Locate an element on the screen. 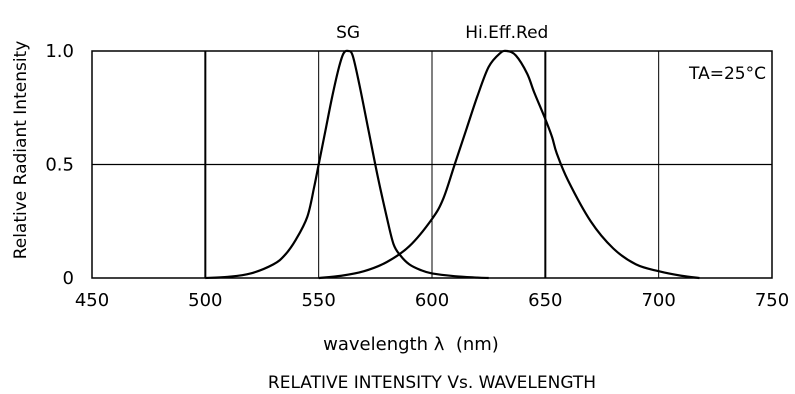 Image resolution: width=795 pixels, height=394 pixels. chart-title: RELATIVE INTENSITY Vs. WAVELENGTH is located at coordinates (432, 383).